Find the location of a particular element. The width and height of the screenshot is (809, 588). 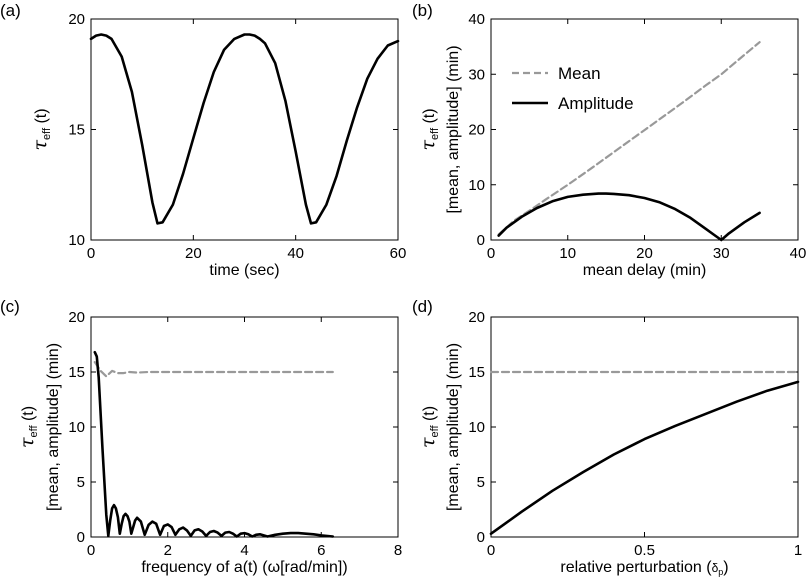

x-tick-label: 30 is located at coordinates (721, 253).